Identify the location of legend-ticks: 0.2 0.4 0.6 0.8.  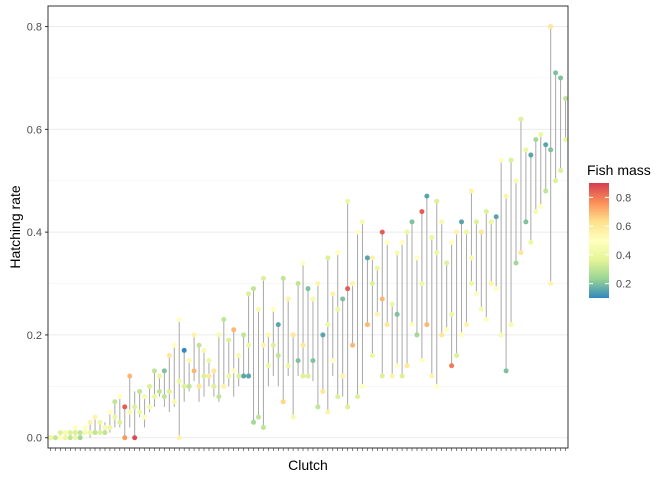
(610, 241).